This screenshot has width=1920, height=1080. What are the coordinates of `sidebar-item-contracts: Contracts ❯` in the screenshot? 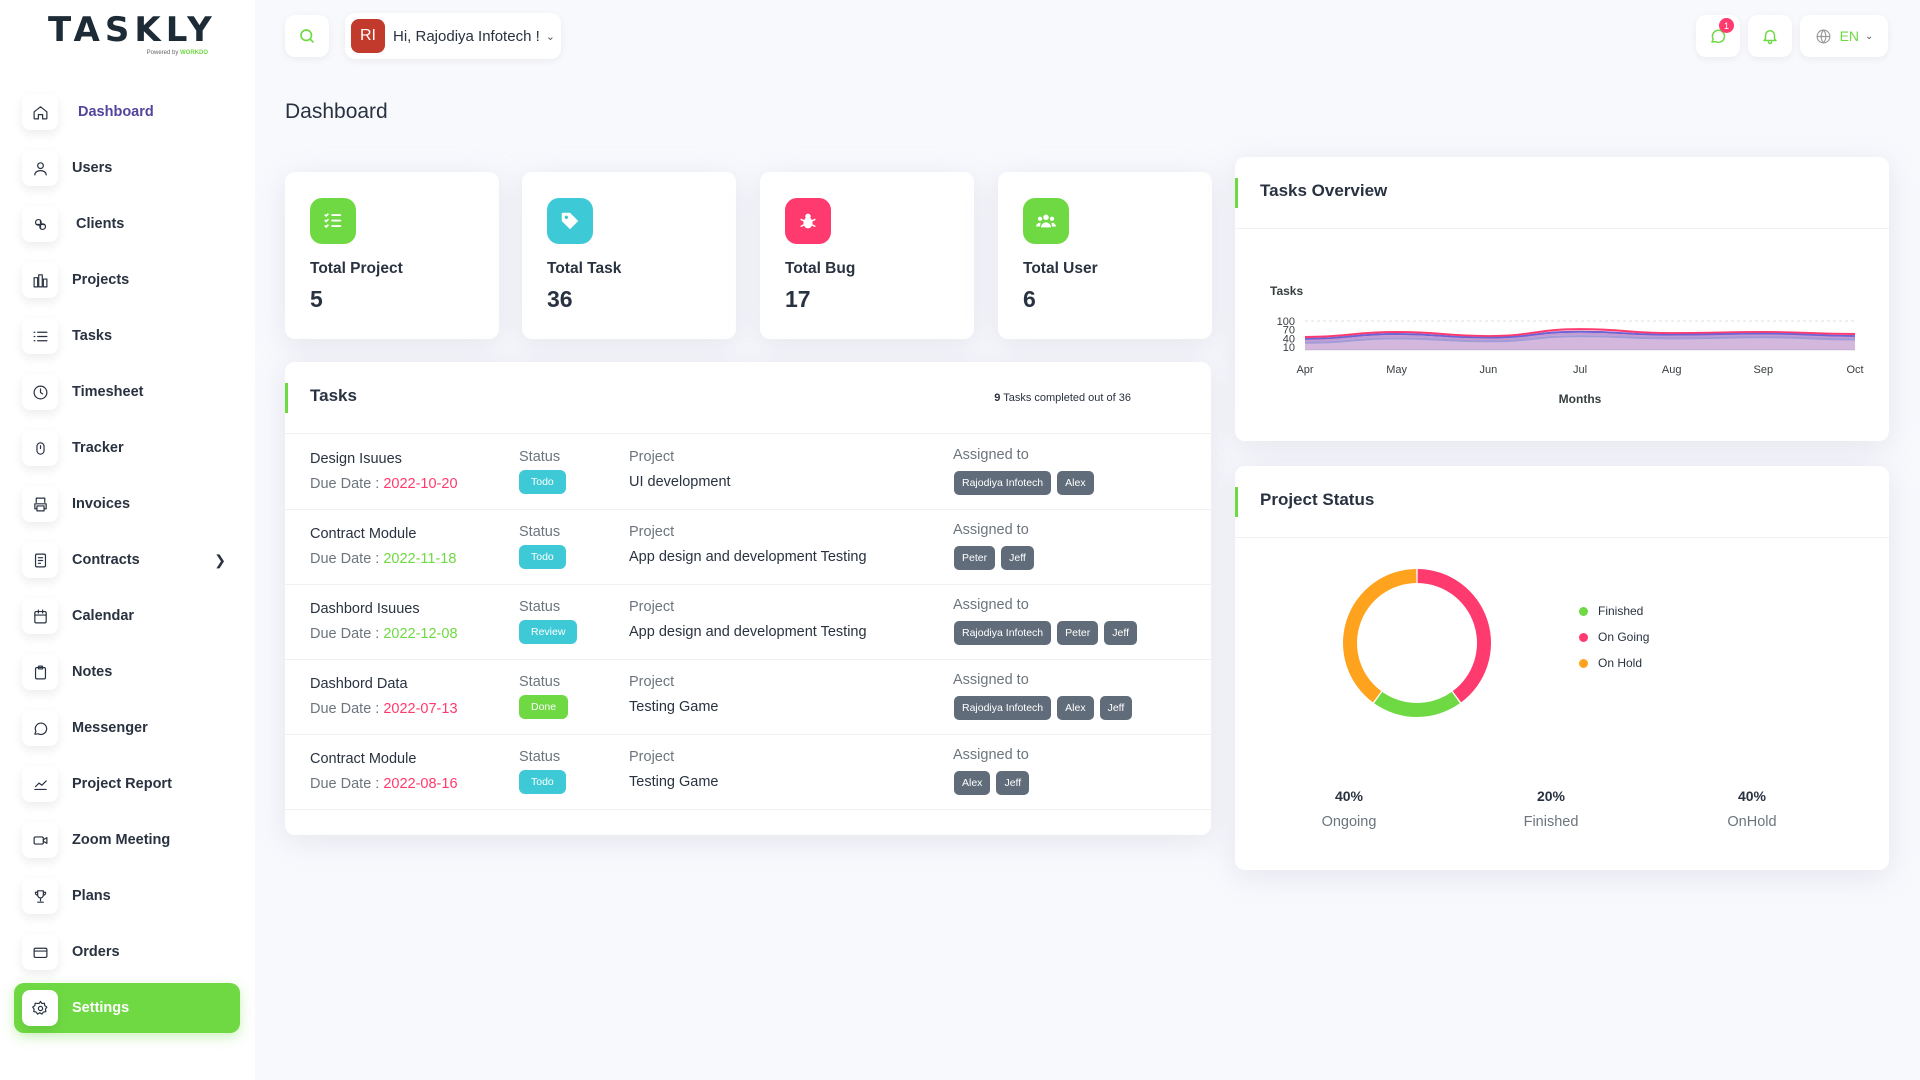 It's located at (127, 560).